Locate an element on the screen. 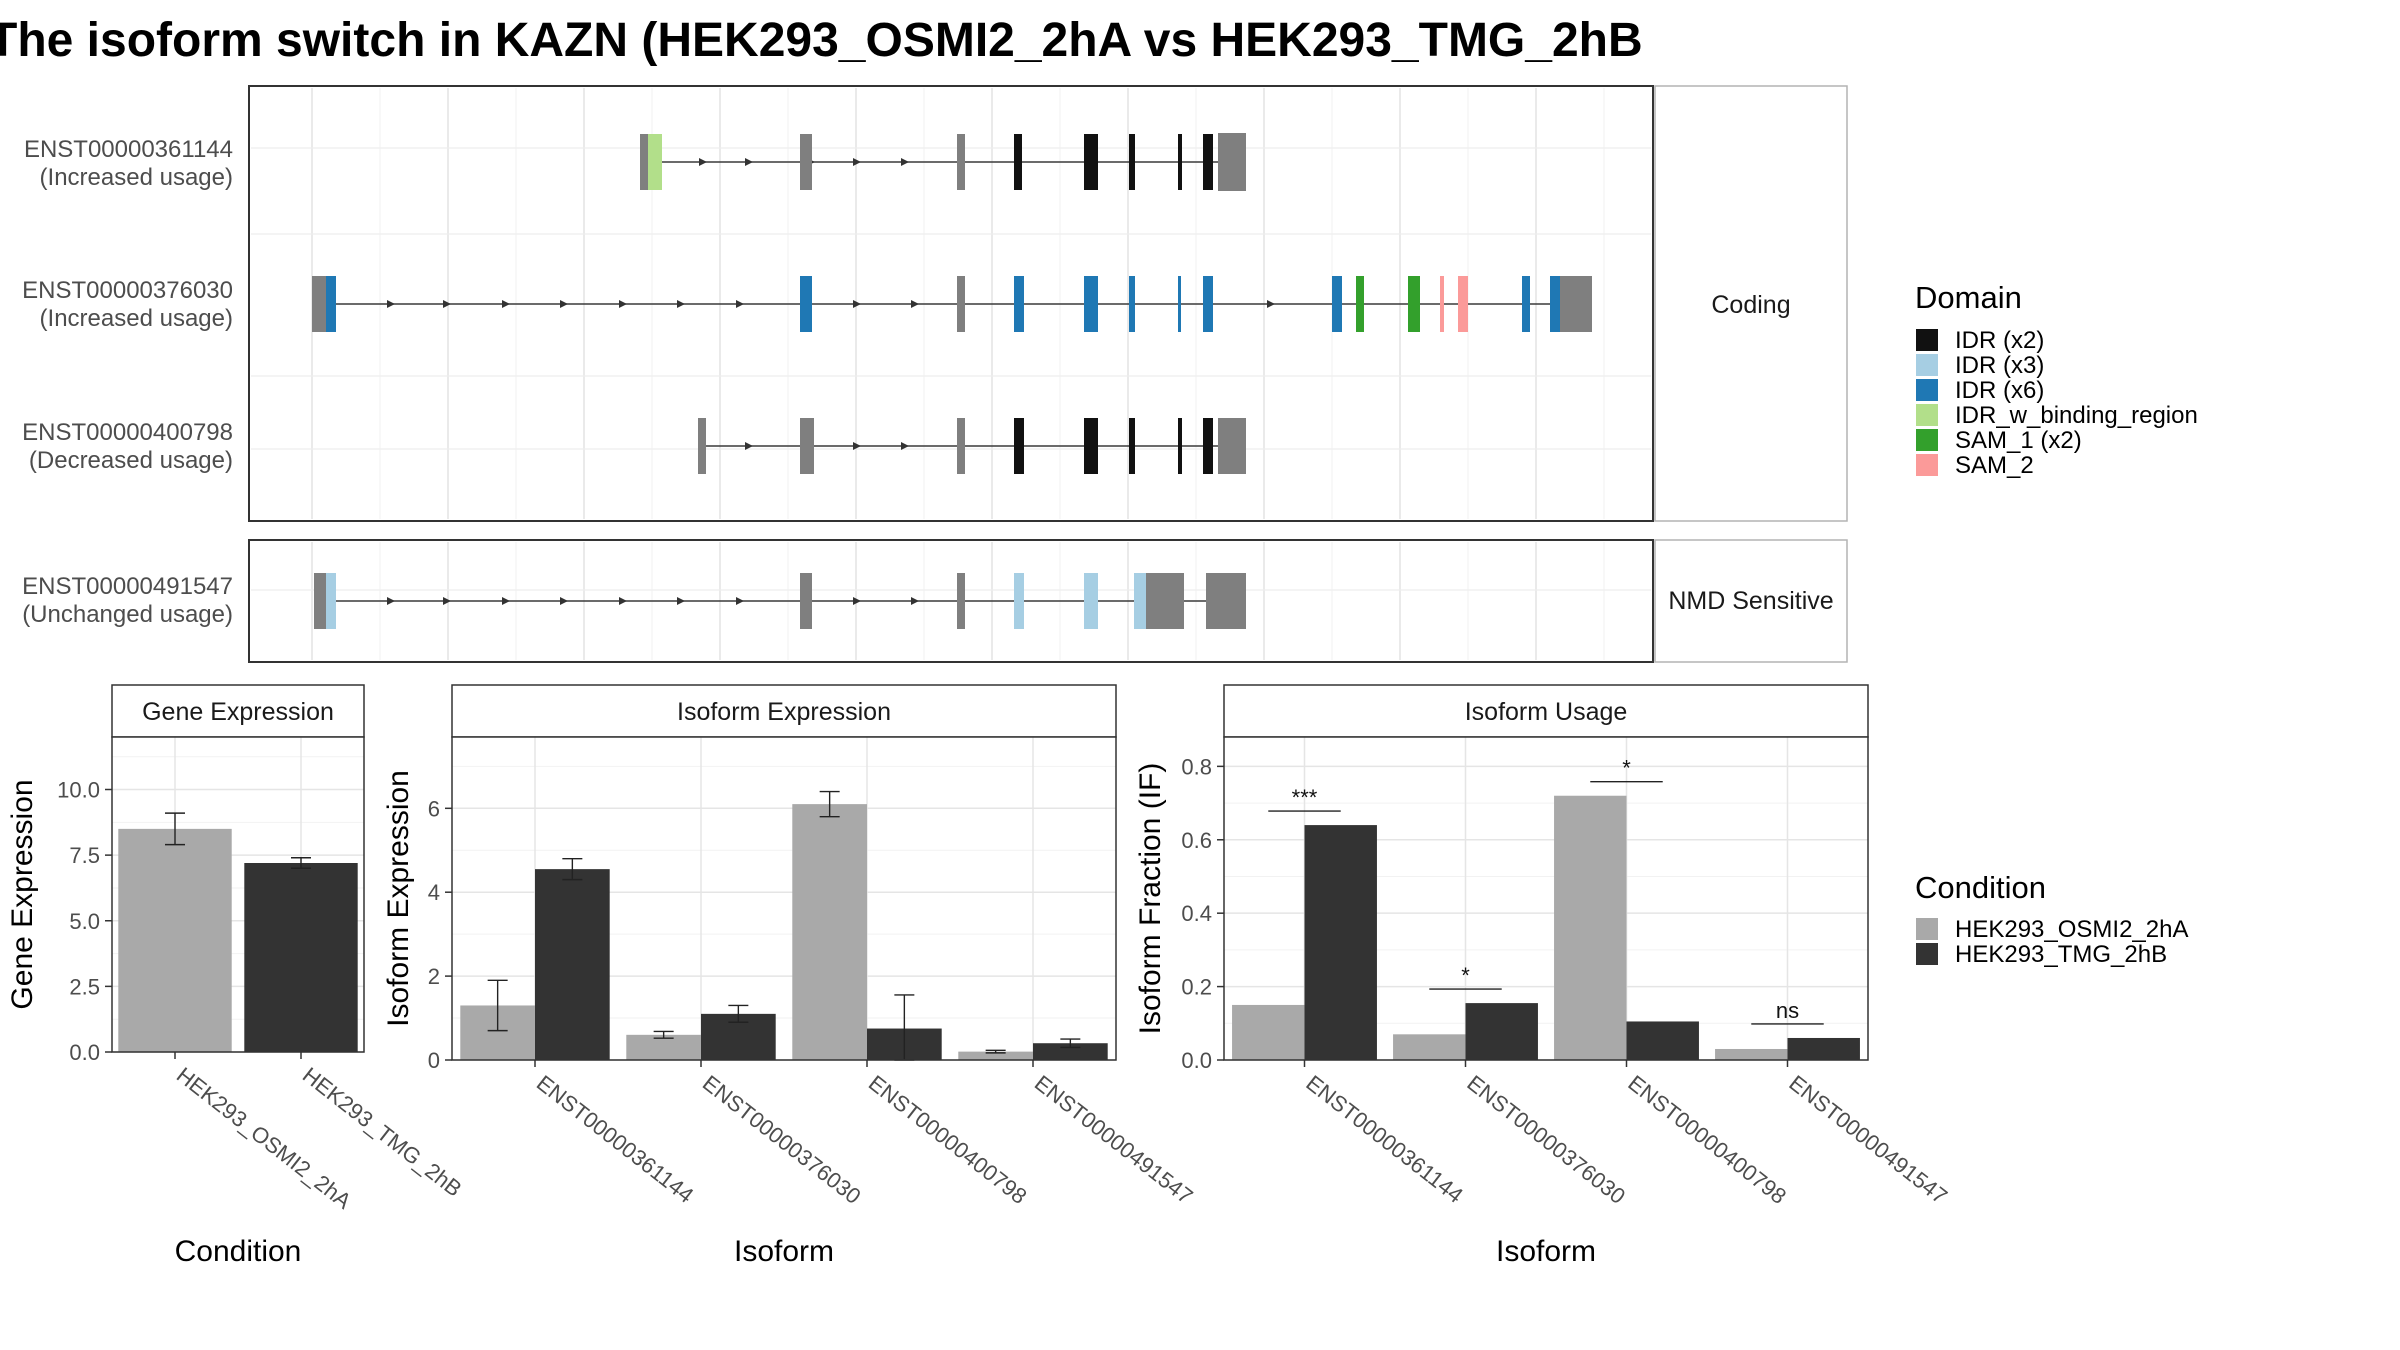 This screenshot has width=2400, height=1350. y-axis-title: Isoform Expression is located at coordinates (398, 898).